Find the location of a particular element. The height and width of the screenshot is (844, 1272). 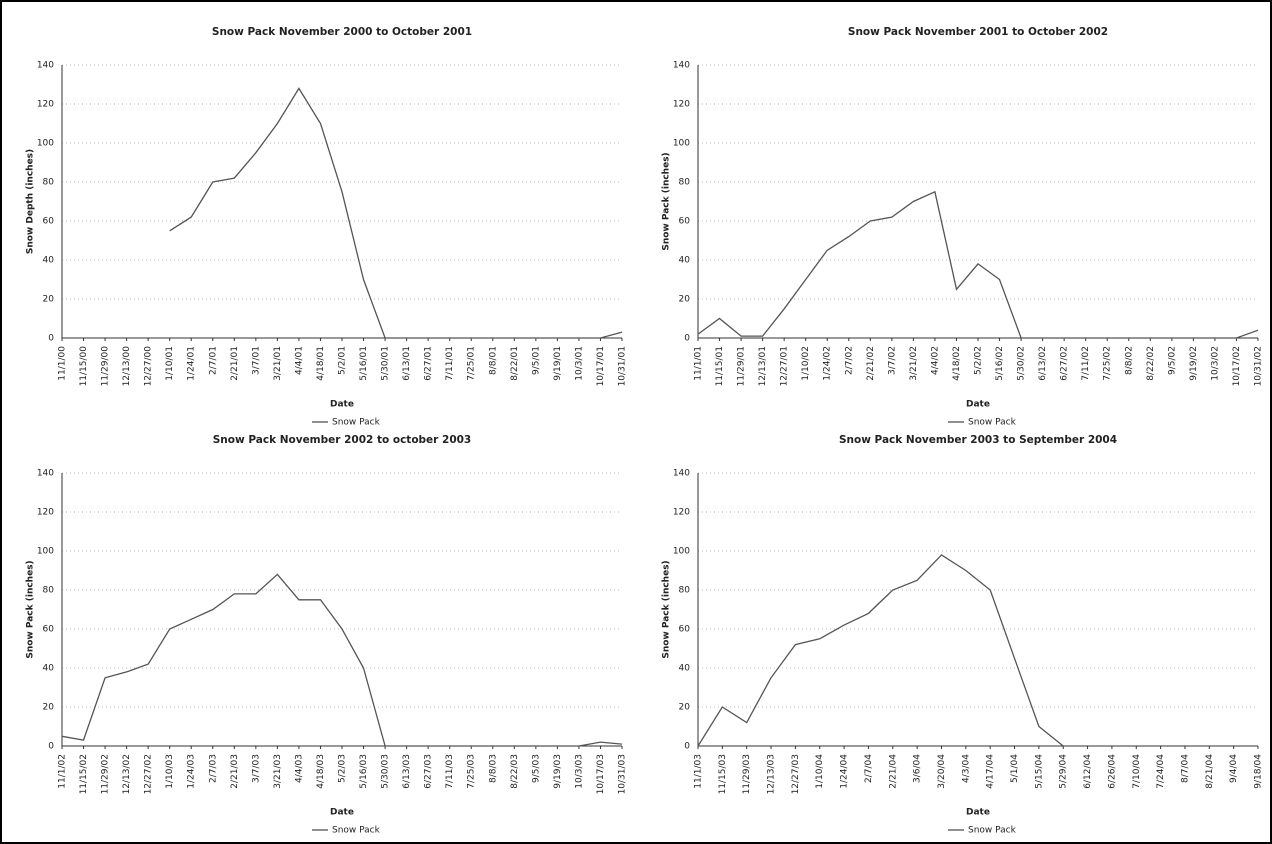

x-tick-label: 2/7/01 is located at coordinates (213, 360).